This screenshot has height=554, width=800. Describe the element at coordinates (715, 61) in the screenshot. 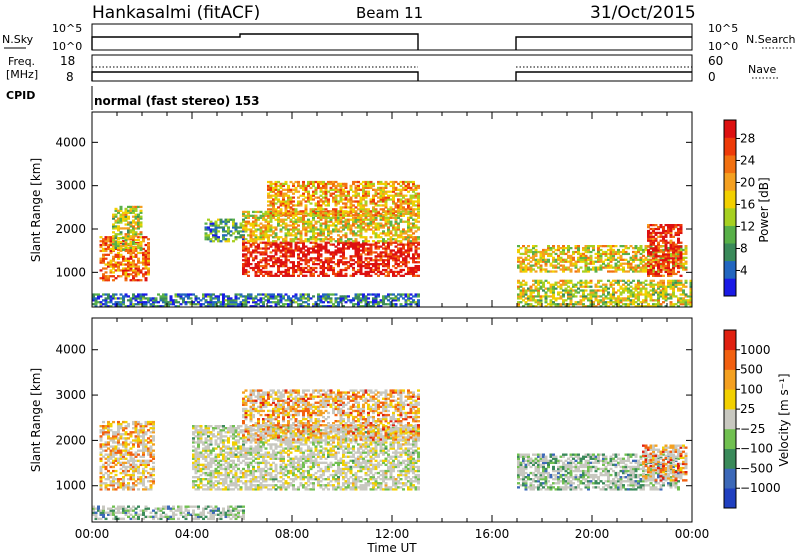

I see `freq-right-tick-top: 60` at that location.